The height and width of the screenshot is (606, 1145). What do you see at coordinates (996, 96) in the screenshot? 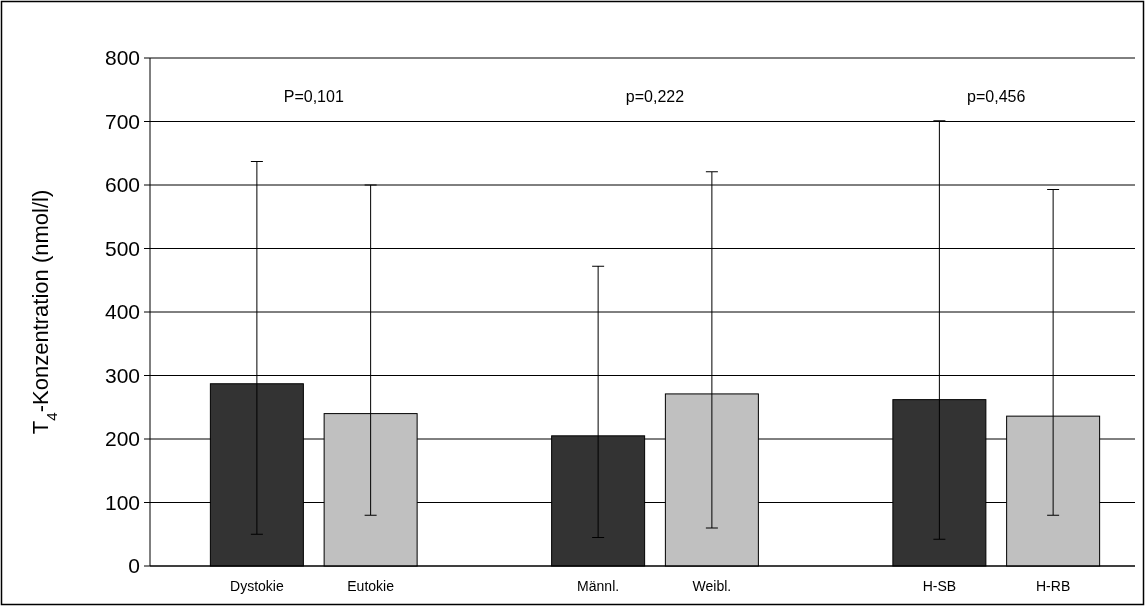
I see `annotation: p=0,456` at bounding box center [996, 96].